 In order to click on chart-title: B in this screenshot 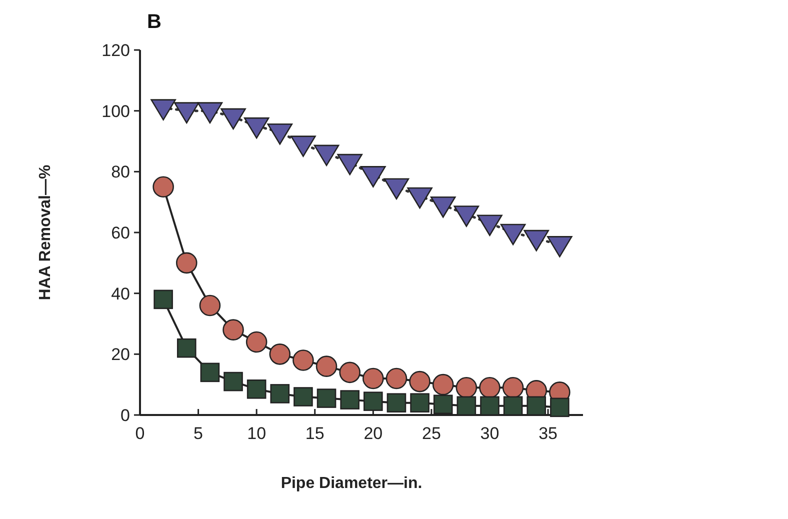, I will do `click(154, 22)`.